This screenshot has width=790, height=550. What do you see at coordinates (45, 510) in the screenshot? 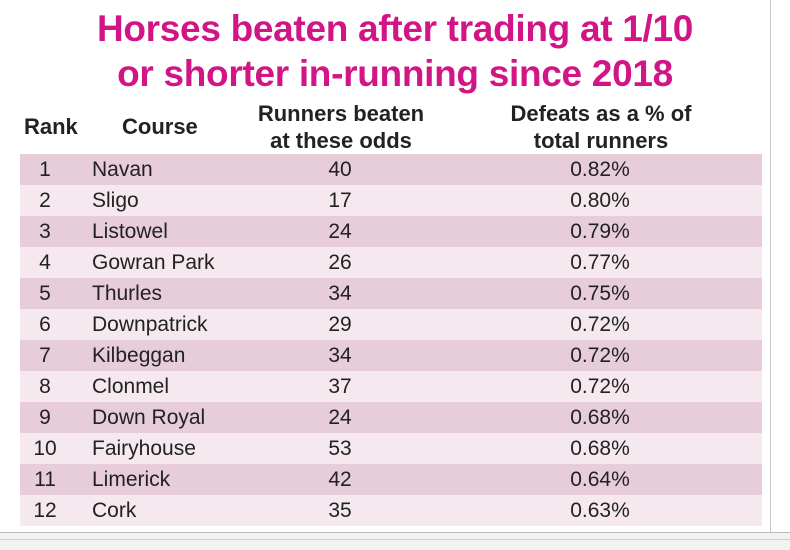
I see `cell-rank: 12` at bounding box center [45, 510].